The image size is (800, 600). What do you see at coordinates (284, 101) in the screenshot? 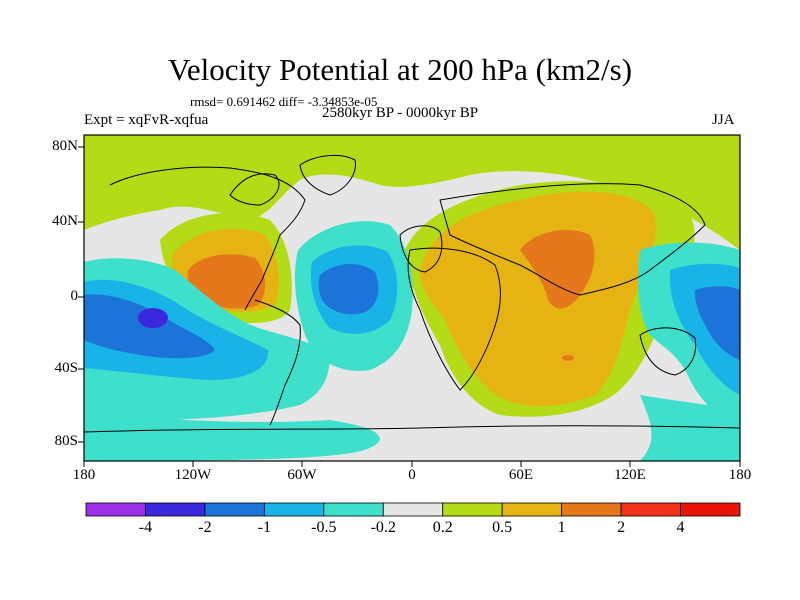
I see `rmsd-diff-stats: rmsd= 0.691462 diff= -3.34853e-05` at bounding box center [284, 101].